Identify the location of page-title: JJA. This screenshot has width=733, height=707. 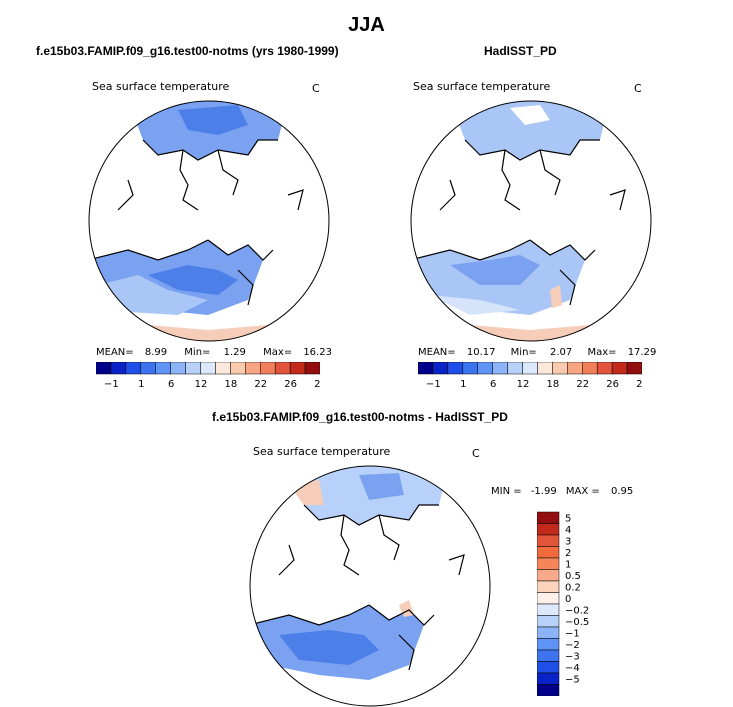
(366, 25).